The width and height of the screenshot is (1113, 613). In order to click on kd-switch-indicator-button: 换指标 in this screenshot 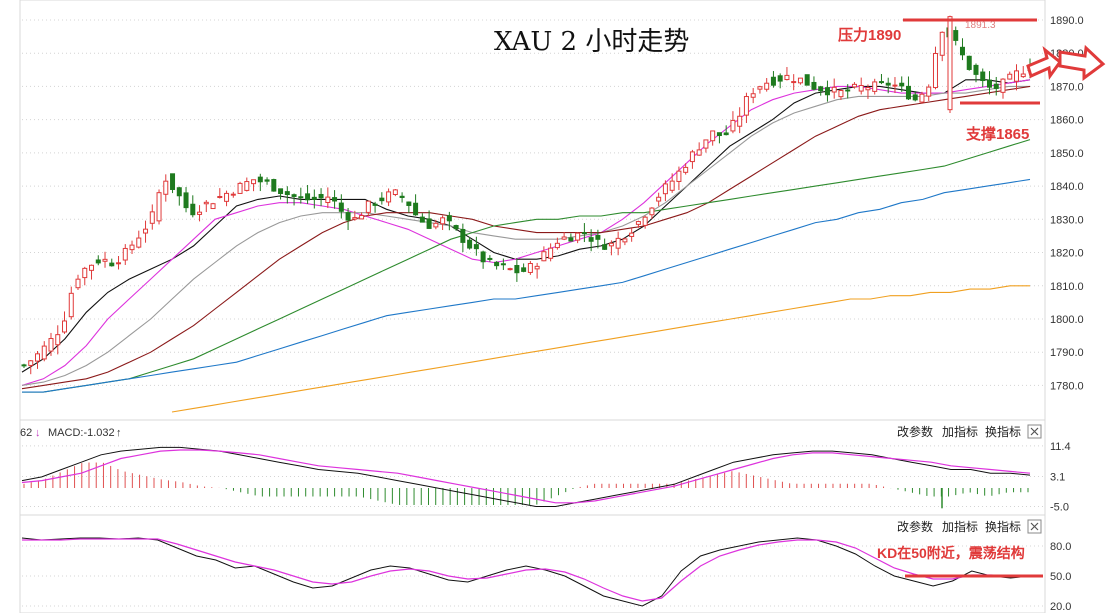, I will do `click(1003, 526)`.